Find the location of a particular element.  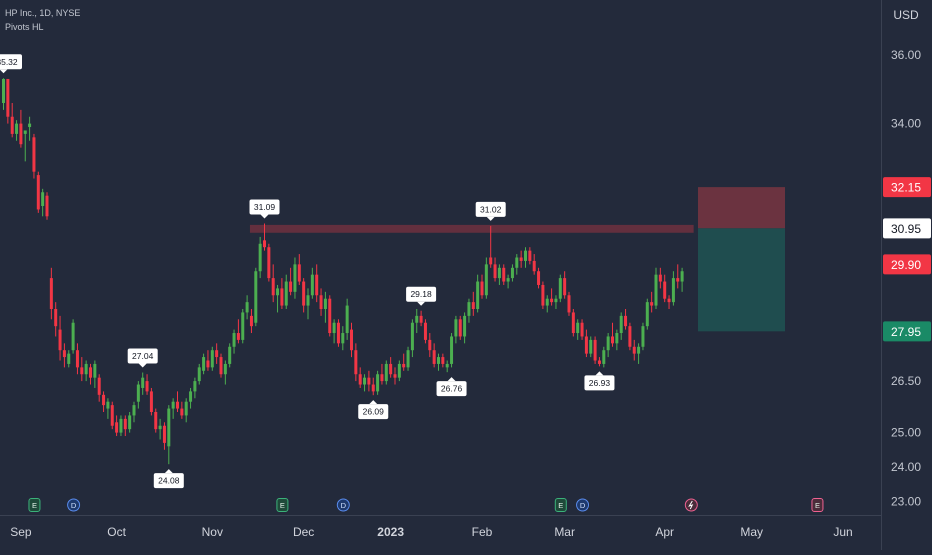

time-axis: Sep Oct Nov Dec 2023 Feb Mar Apr May Jun is located at coordinates (431, 532).